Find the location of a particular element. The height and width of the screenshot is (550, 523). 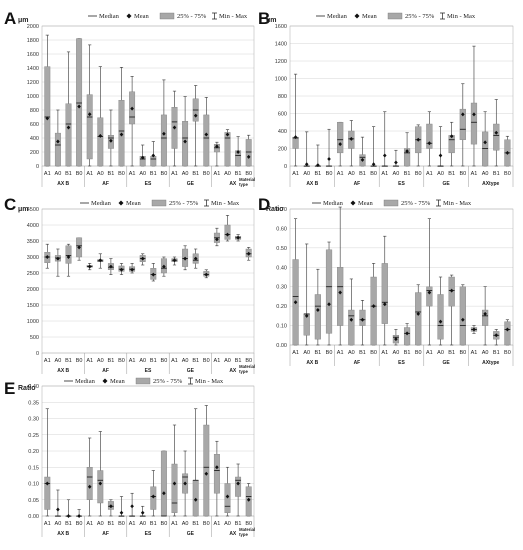

y-tick-label: 1400 is located at coordinates (281, 45).